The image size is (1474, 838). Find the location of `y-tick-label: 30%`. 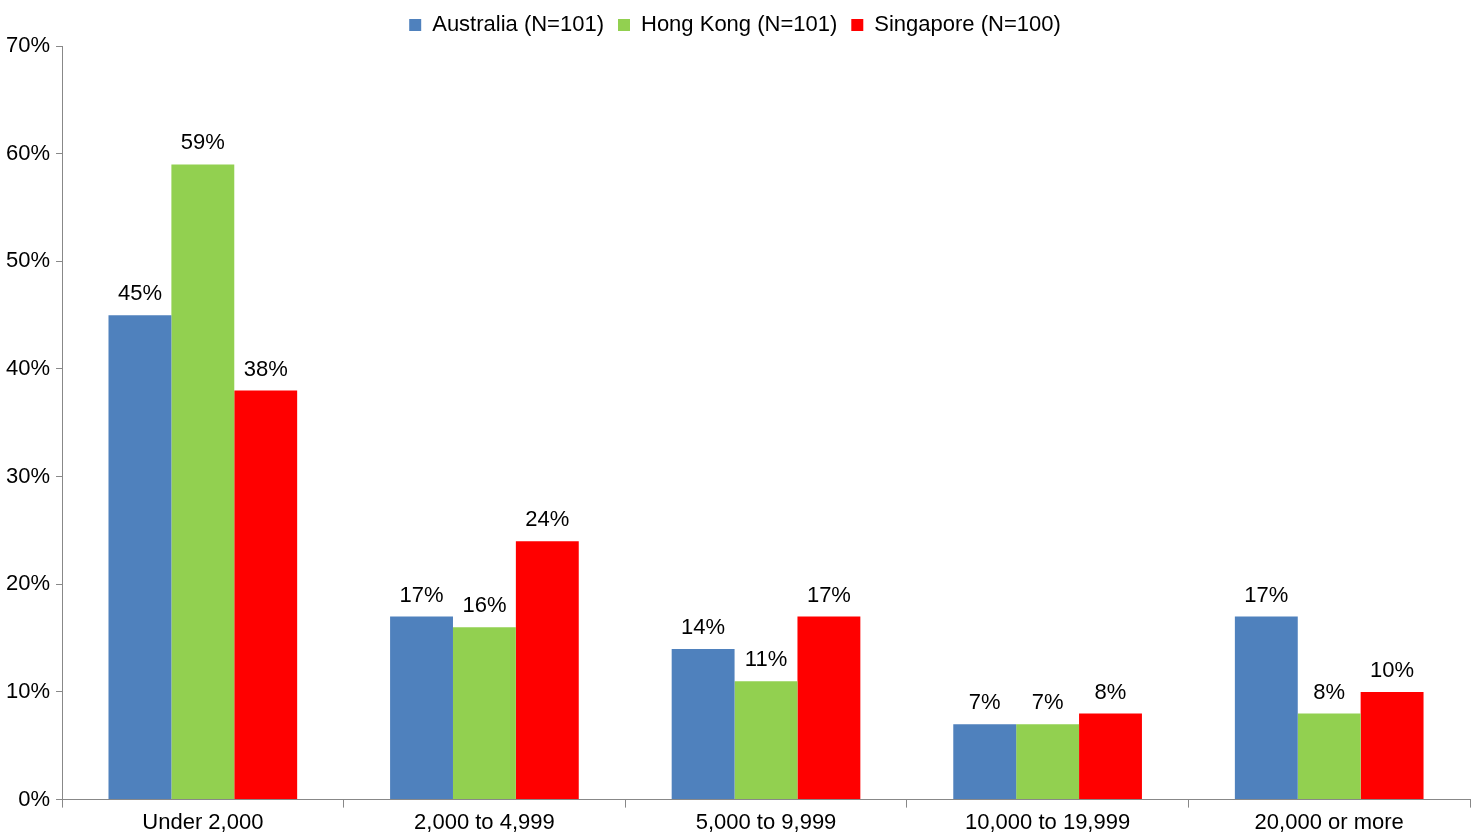

y-tick-label: 30% is located at coordinates (28, 475).